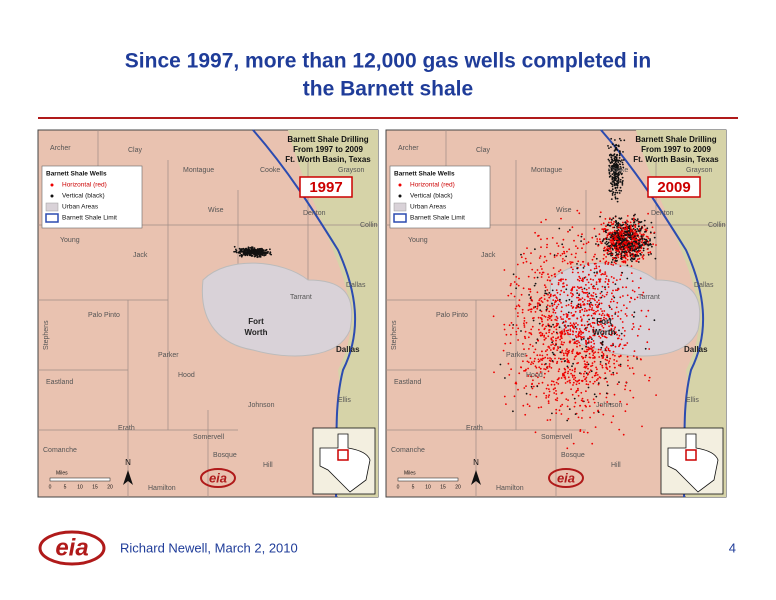  What do you see at coordinates (351, 170) in the screenshot?
I see `county-label: Grayson` at bounding box center [351, 170].